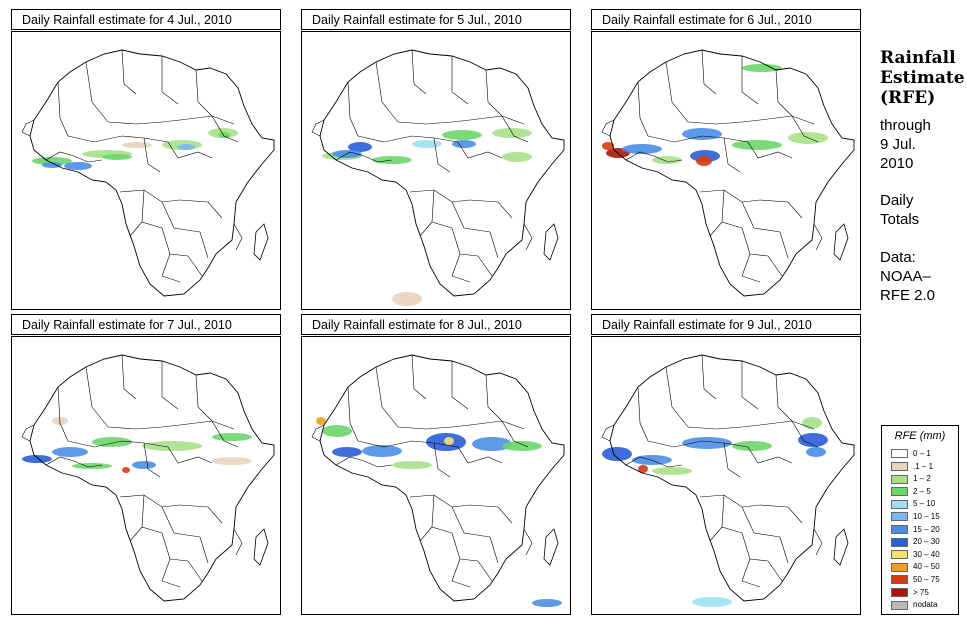 This screenshot has height=626, width=967. I want to click on legend-item: nodata, so click(914, 604).